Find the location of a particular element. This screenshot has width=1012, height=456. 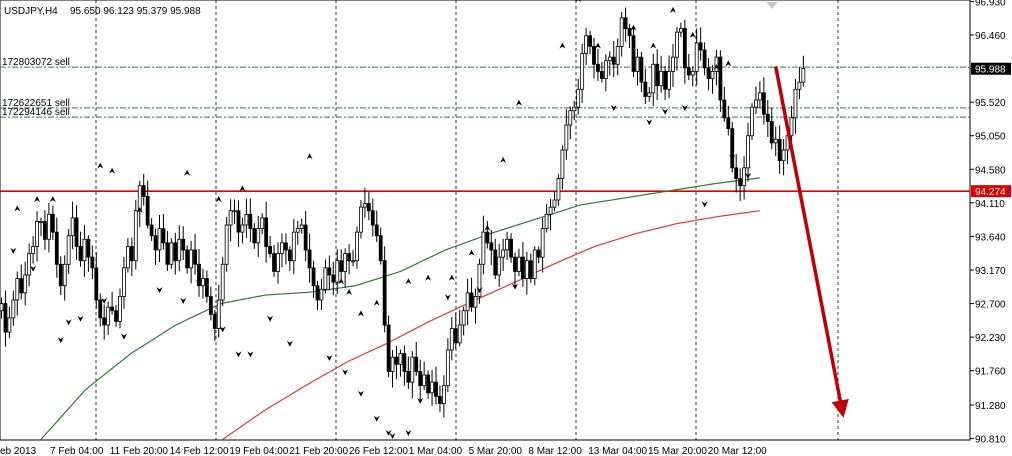

order-line-label-0: 172803072 sell is located at coordinates (36, 62).